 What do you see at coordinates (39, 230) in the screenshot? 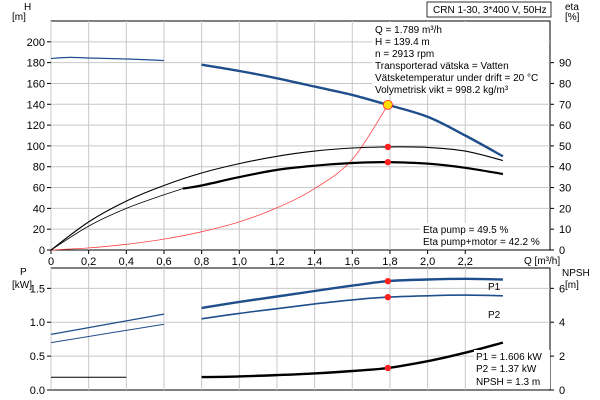
I see `upper-ytick-label: 20` at bounding box center [39, 230].